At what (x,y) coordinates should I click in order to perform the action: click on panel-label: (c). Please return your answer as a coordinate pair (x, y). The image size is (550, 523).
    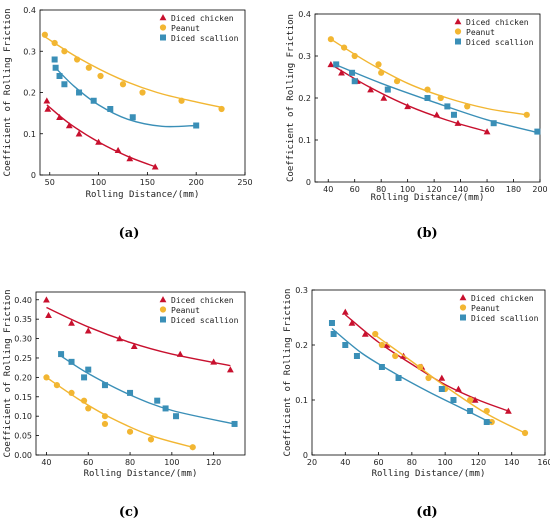
    Looking at the image, I should click on (129, 512).